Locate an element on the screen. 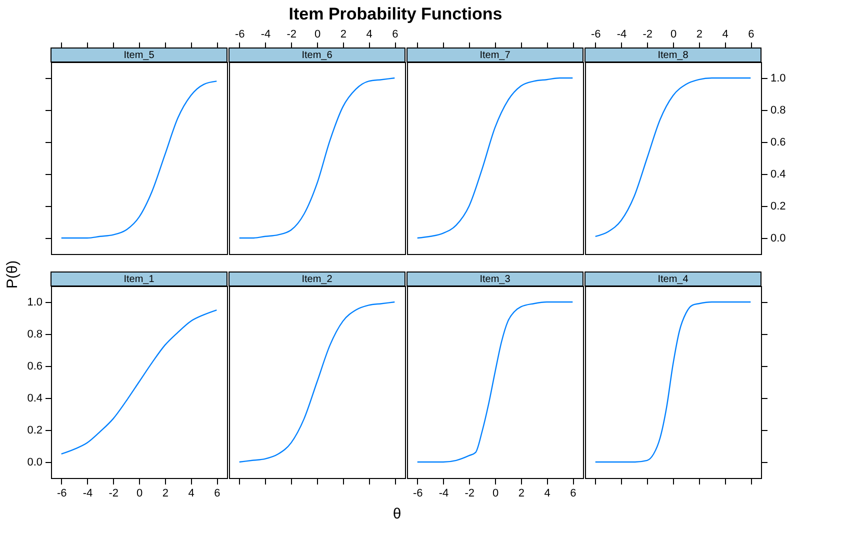 The image size is (844, 560). text: θ is located at coordinates (397, 514).